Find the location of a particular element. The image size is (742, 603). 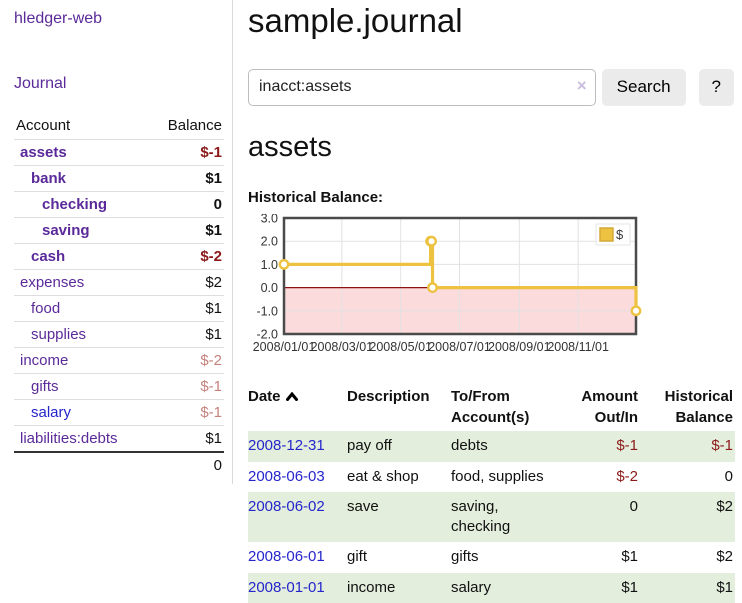

clear-search-icon: × is located at coordinates (581, 85).